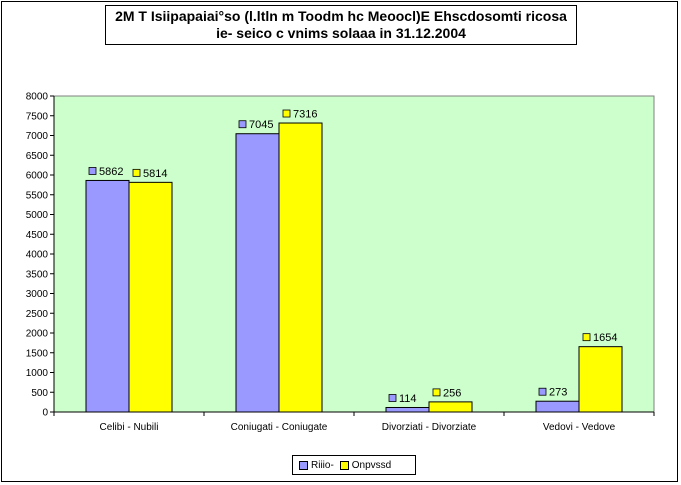  I want to click on y-tick-label: 6500, so click(37, 156).